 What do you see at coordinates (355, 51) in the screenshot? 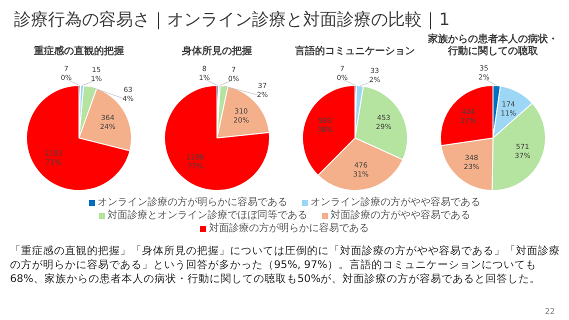
I see `chart-title: 言語的コミュニケーション` at bounding box center [355, 51].